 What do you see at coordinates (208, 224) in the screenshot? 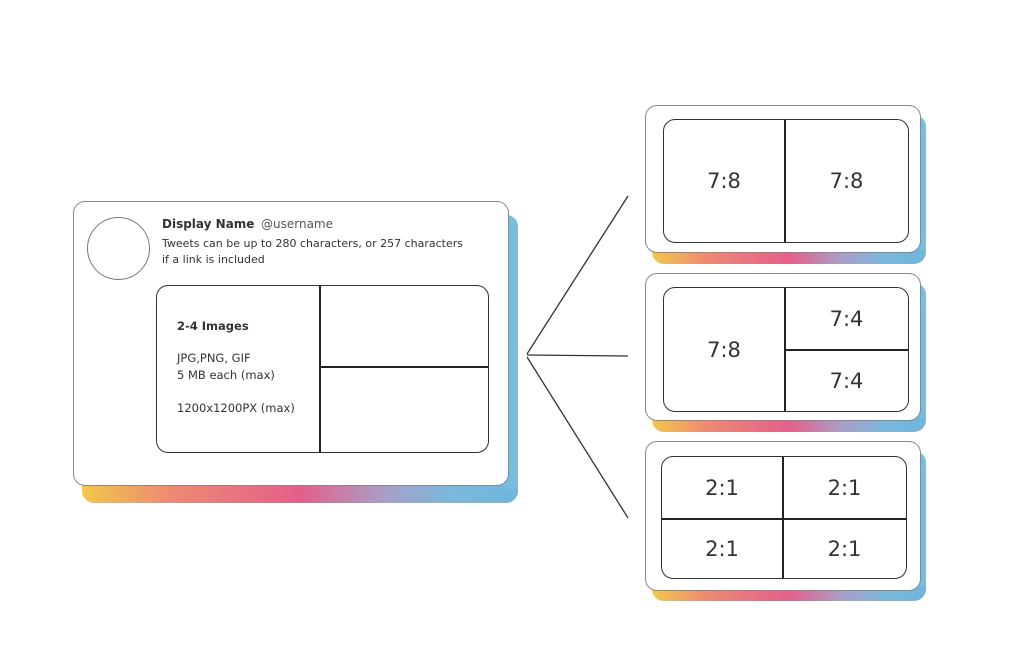
I see `display-name: Display Name` at bounding box center [208, 224].